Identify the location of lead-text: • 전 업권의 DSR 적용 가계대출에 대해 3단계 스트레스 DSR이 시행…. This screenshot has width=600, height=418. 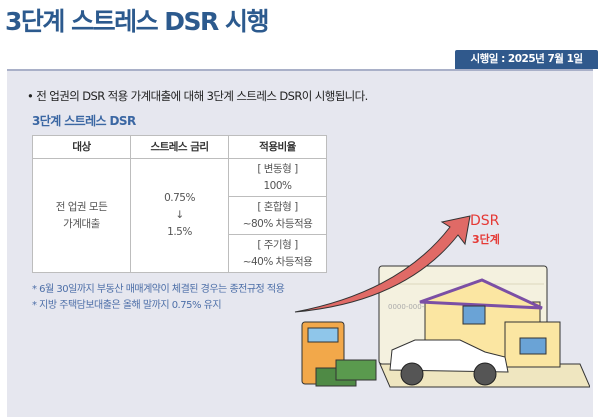
(197, 96).